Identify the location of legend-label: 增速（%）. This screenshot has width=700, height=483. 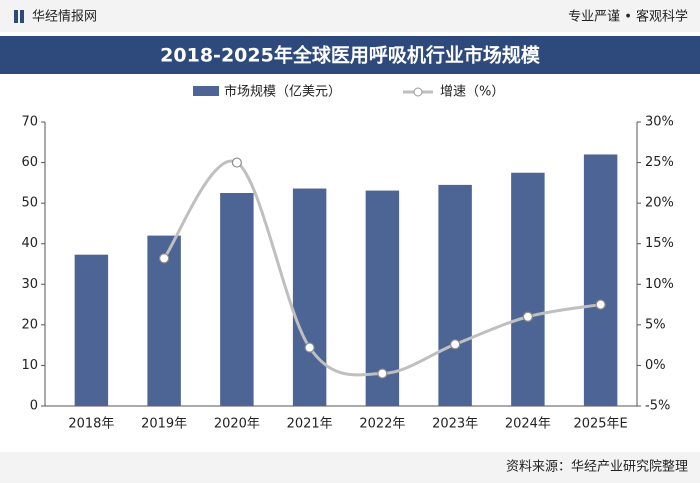
(472, 92).